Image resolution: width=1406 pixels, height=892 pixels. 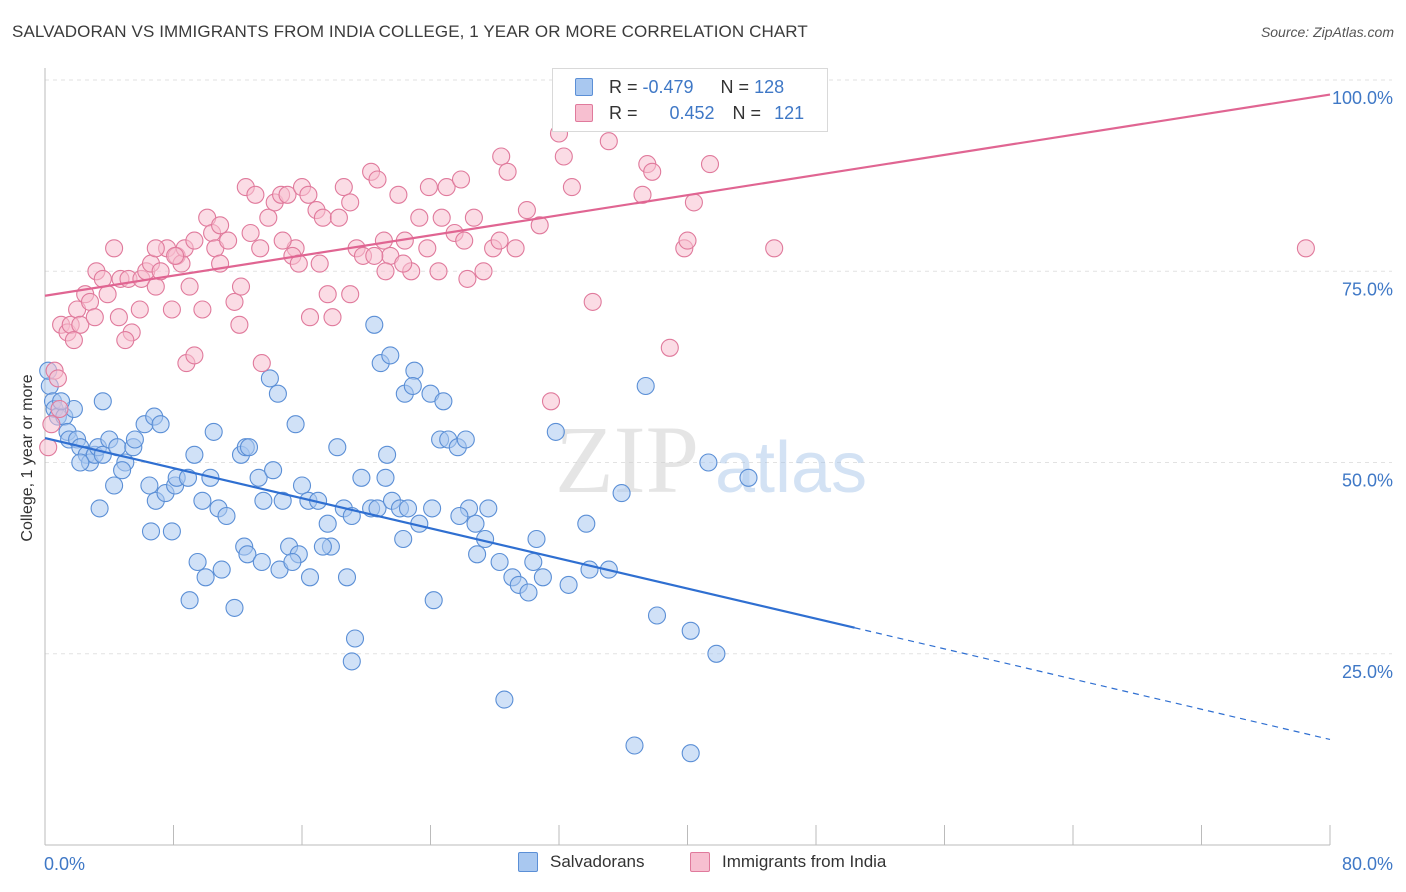 What do you see at coordinates (1327, 32) in the screenshot?
I see `source-label: Source: ZipAtlas.com` at bounding box center [1327, 32].